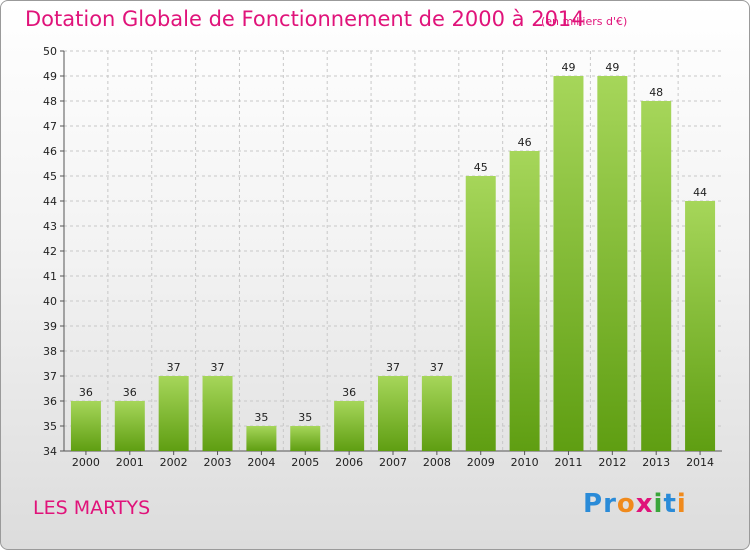  I want to click on commune-name: LES MARTYS, so click(92, 508).